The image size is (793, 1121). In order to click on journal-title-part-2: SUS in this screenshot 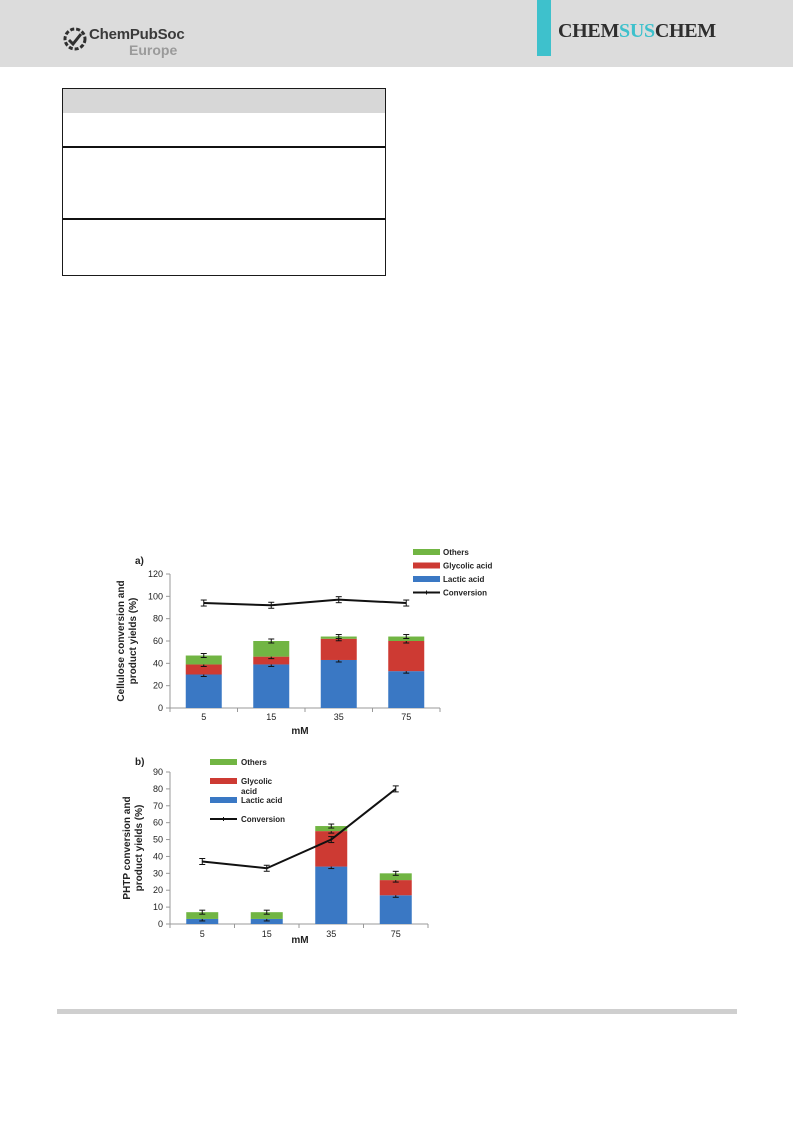, I will do `click(637, 31)`.